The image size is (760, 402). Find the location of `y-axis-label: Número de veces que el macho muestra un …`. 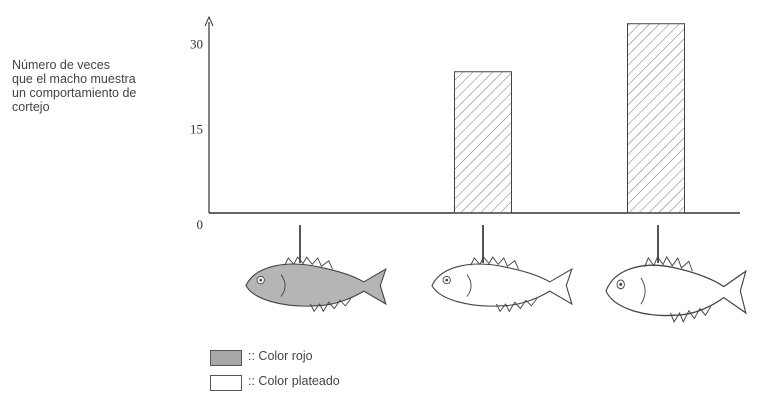

y-axis-label: Número de veces que el macho muestra un … is located at coordinates (74, 86).